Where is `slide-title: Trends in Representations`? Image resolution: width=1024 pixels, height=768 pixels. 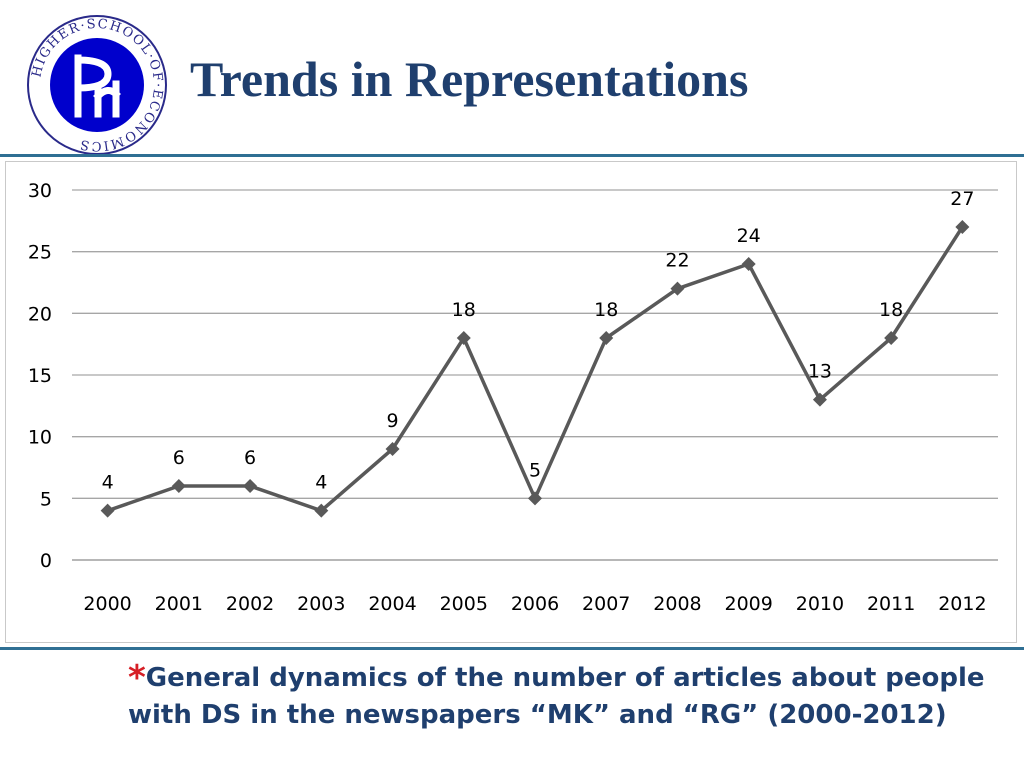 slide-title: Trends in Representations is located at coordinates (469, 79).